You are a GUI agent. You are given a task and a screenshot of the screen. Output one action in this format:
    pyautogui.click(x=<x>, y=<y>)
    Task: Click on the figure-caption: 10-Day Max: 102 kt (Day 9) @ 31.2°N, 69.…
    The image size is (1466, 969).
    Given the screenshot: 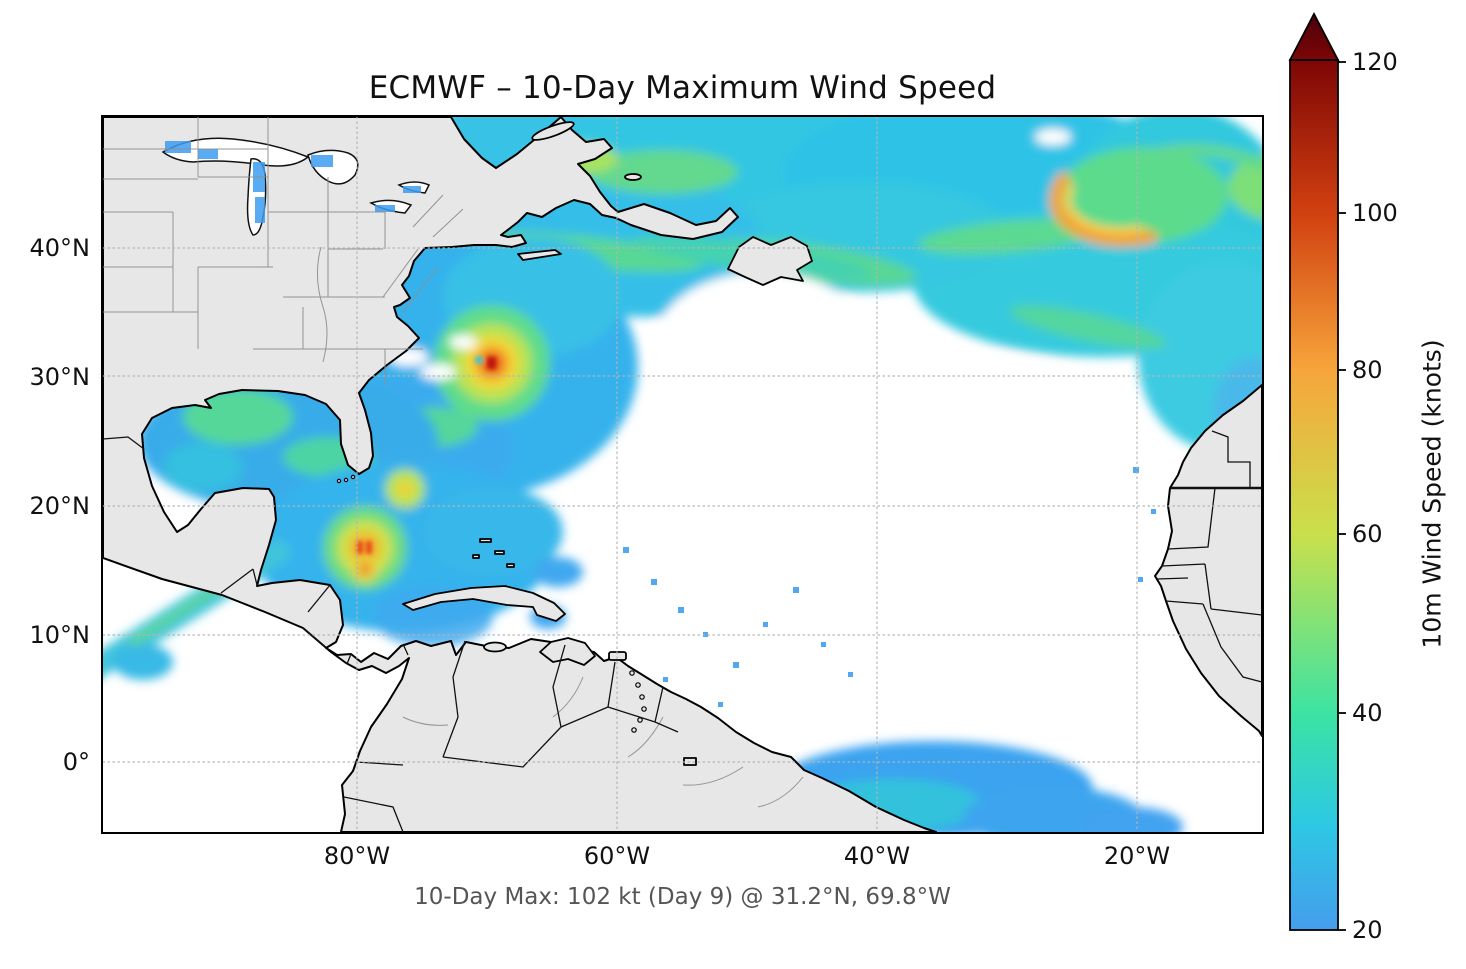 What is the action you would take?
    pyautogui.click(x=682, y=897)
    